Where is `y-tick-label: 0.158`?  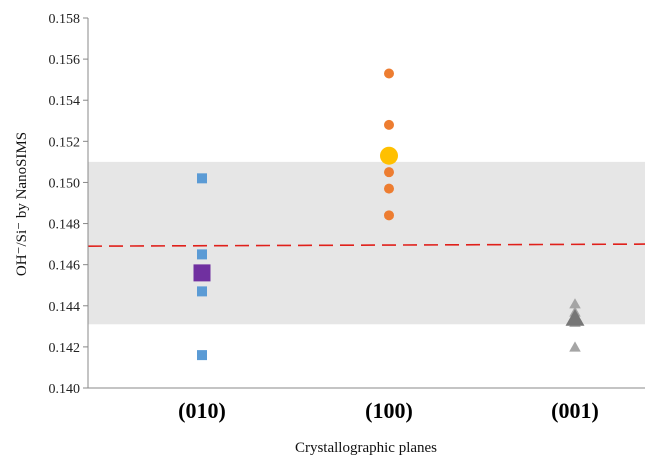
y-tick-label: 0.158 is located at coordinates (65, 19).